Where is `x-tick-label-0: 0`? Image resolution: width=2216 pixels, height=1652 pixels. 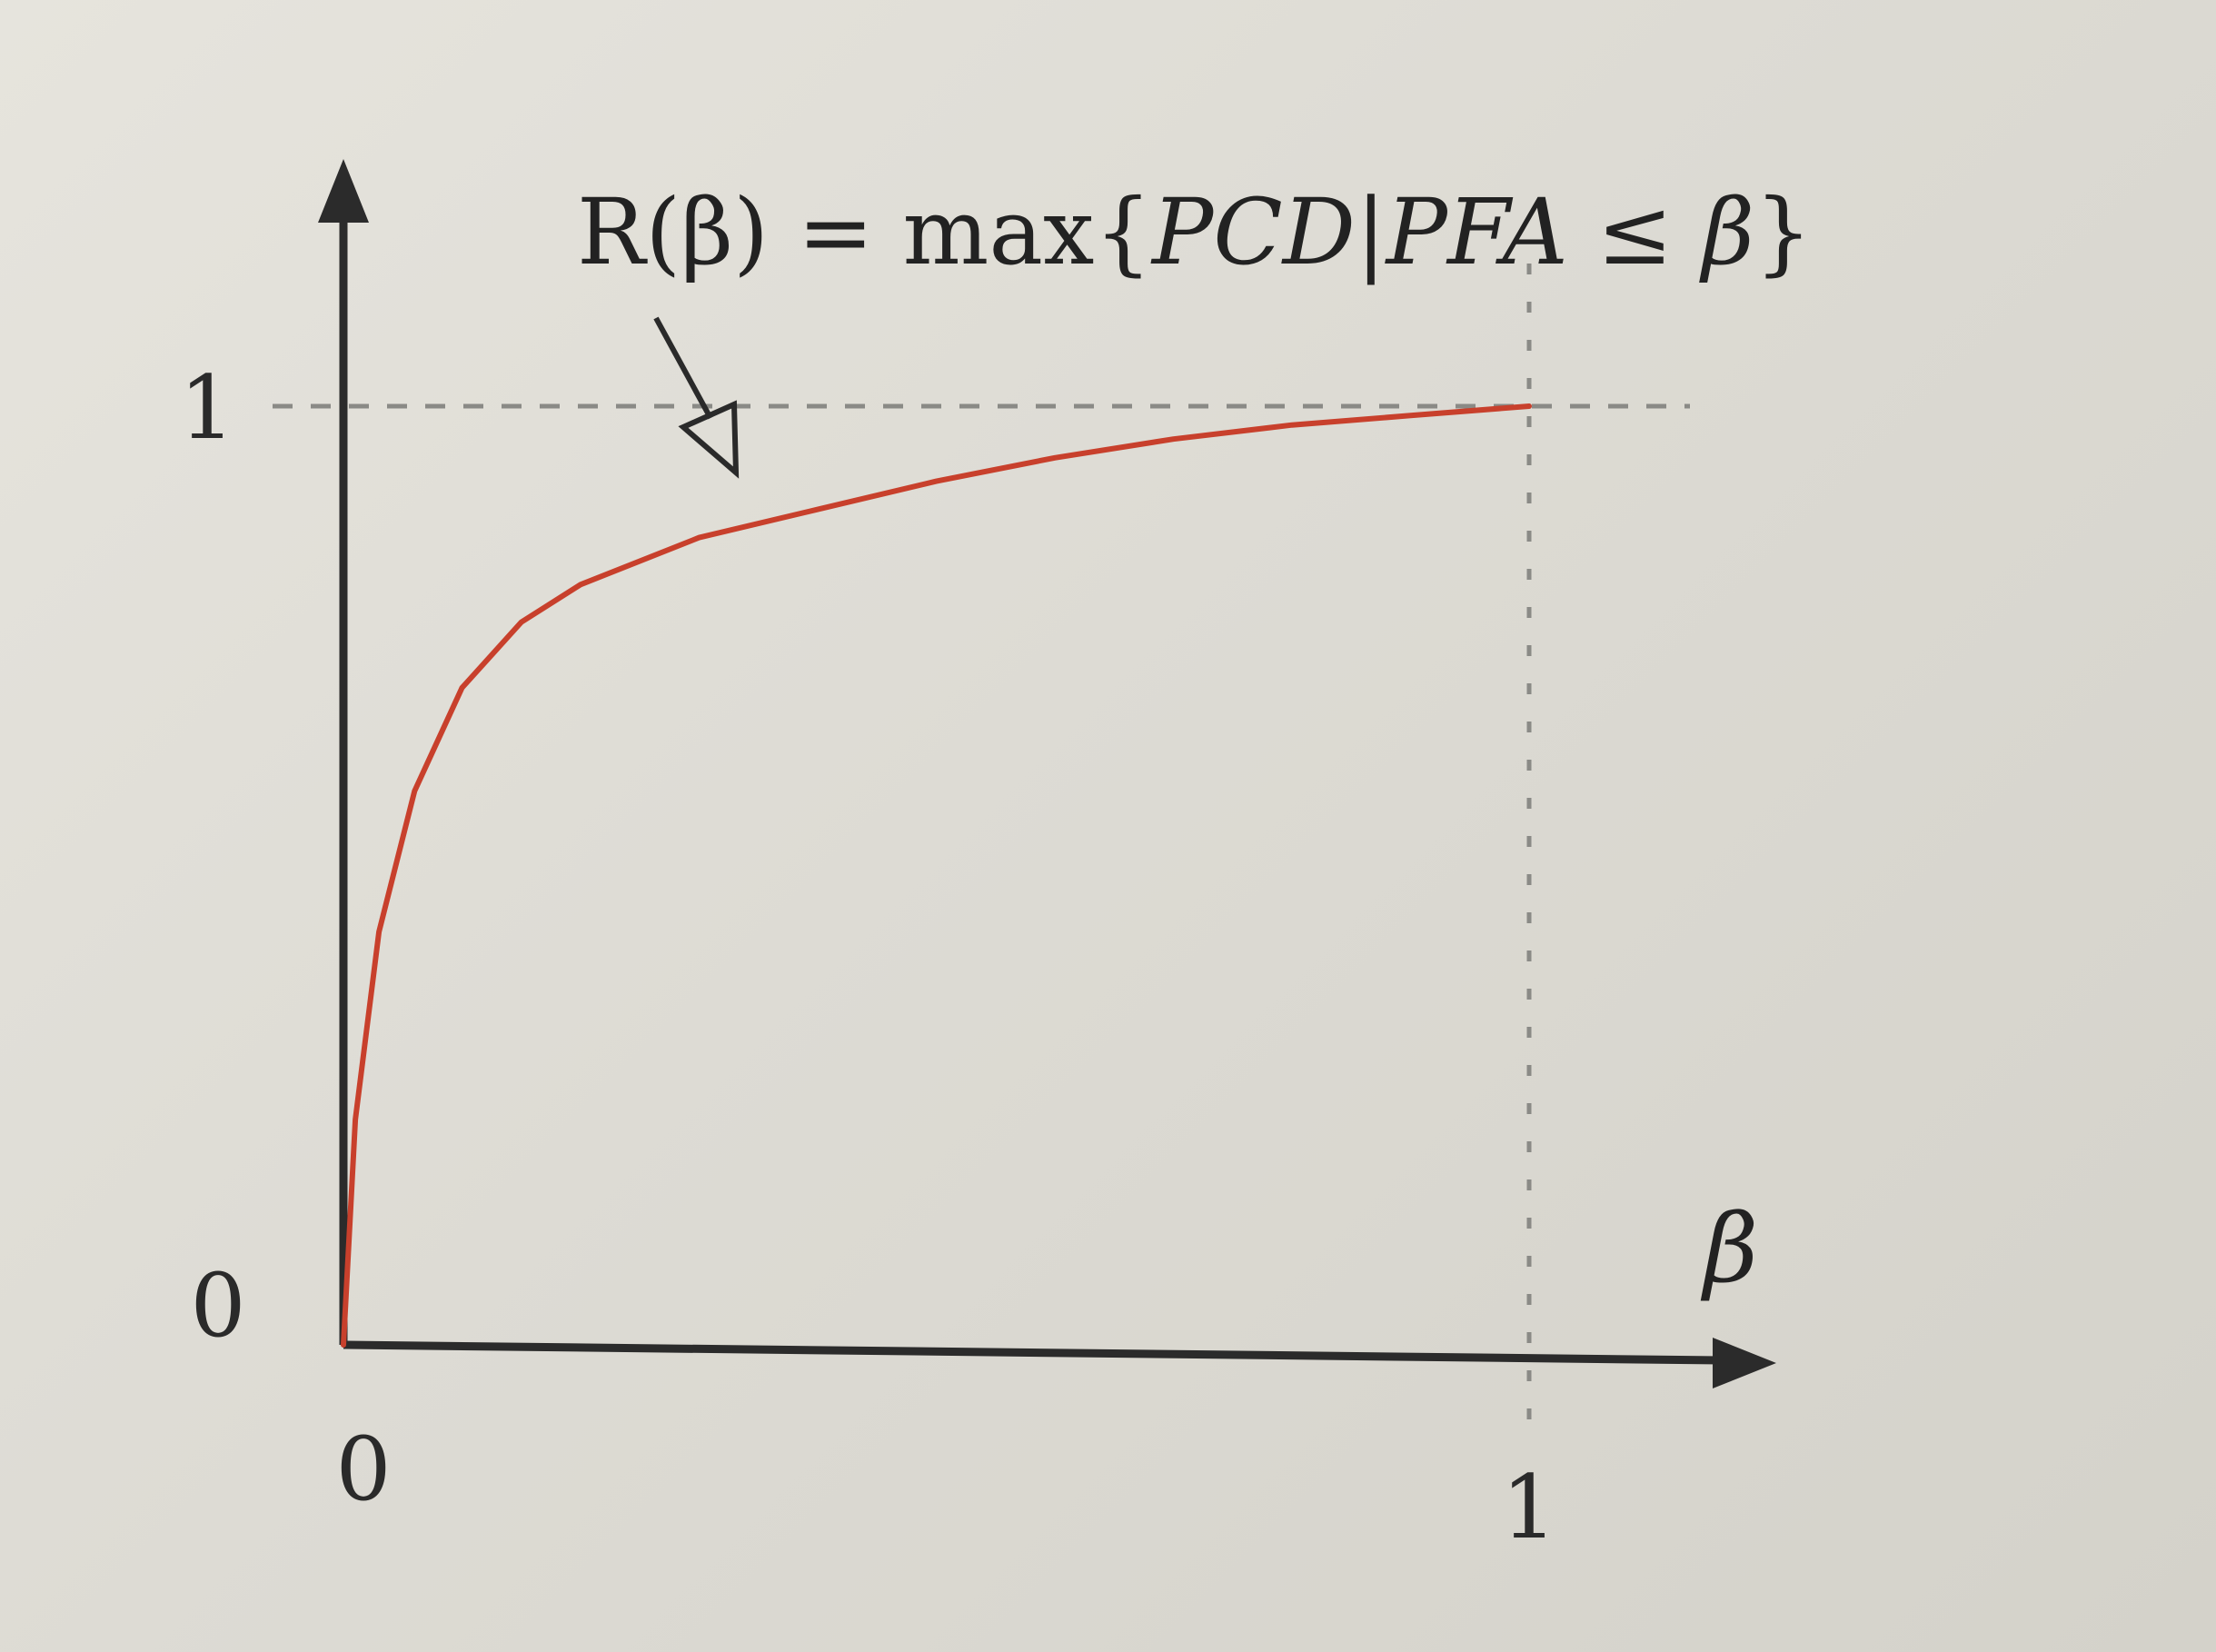
x-tick-label-0: 0 is located at coordinates (363, 1469).